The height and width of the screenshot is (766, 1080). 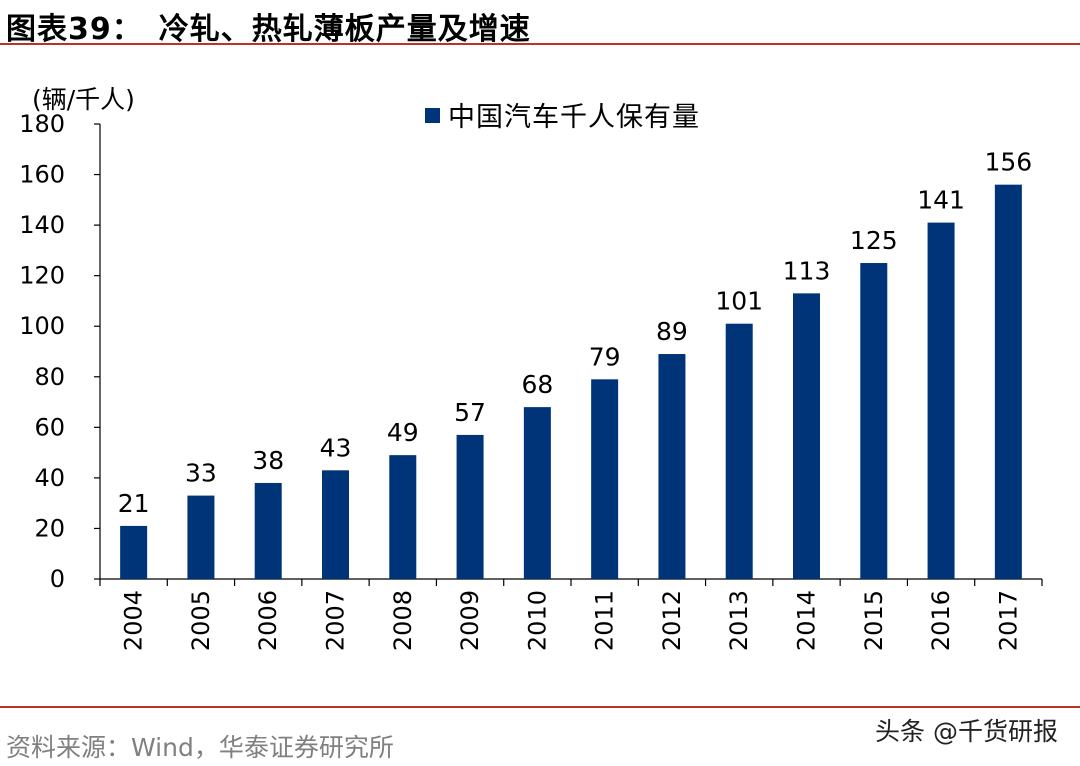 I want to click on data-label-2017: 156, so click(x=1008, y=162).